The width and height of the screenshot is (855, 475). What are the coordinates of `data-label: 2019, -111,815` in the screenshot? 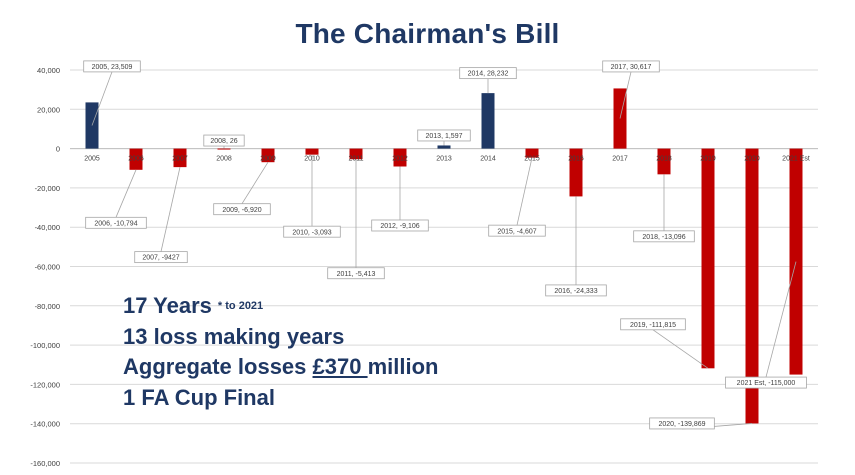 It's located at (653, 325).